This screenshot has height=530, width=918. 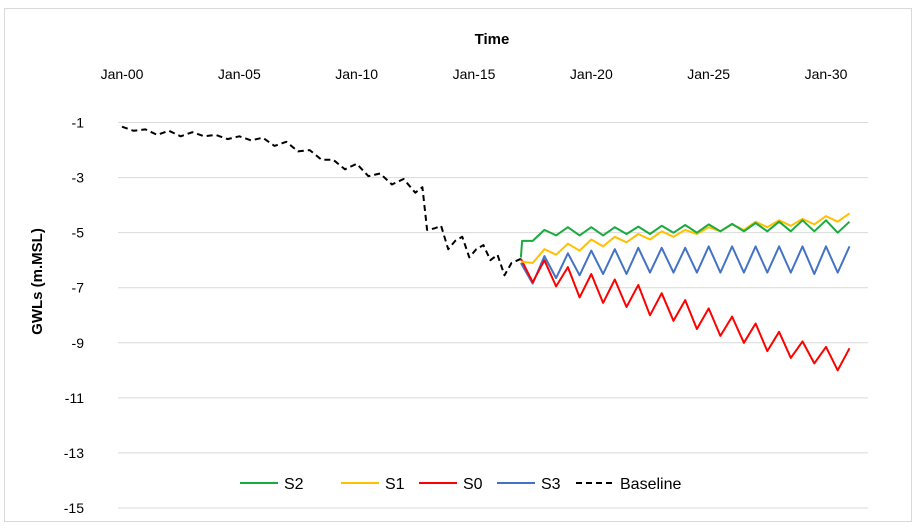 I want to click on series-line-s0, so click(x=685, y=315).